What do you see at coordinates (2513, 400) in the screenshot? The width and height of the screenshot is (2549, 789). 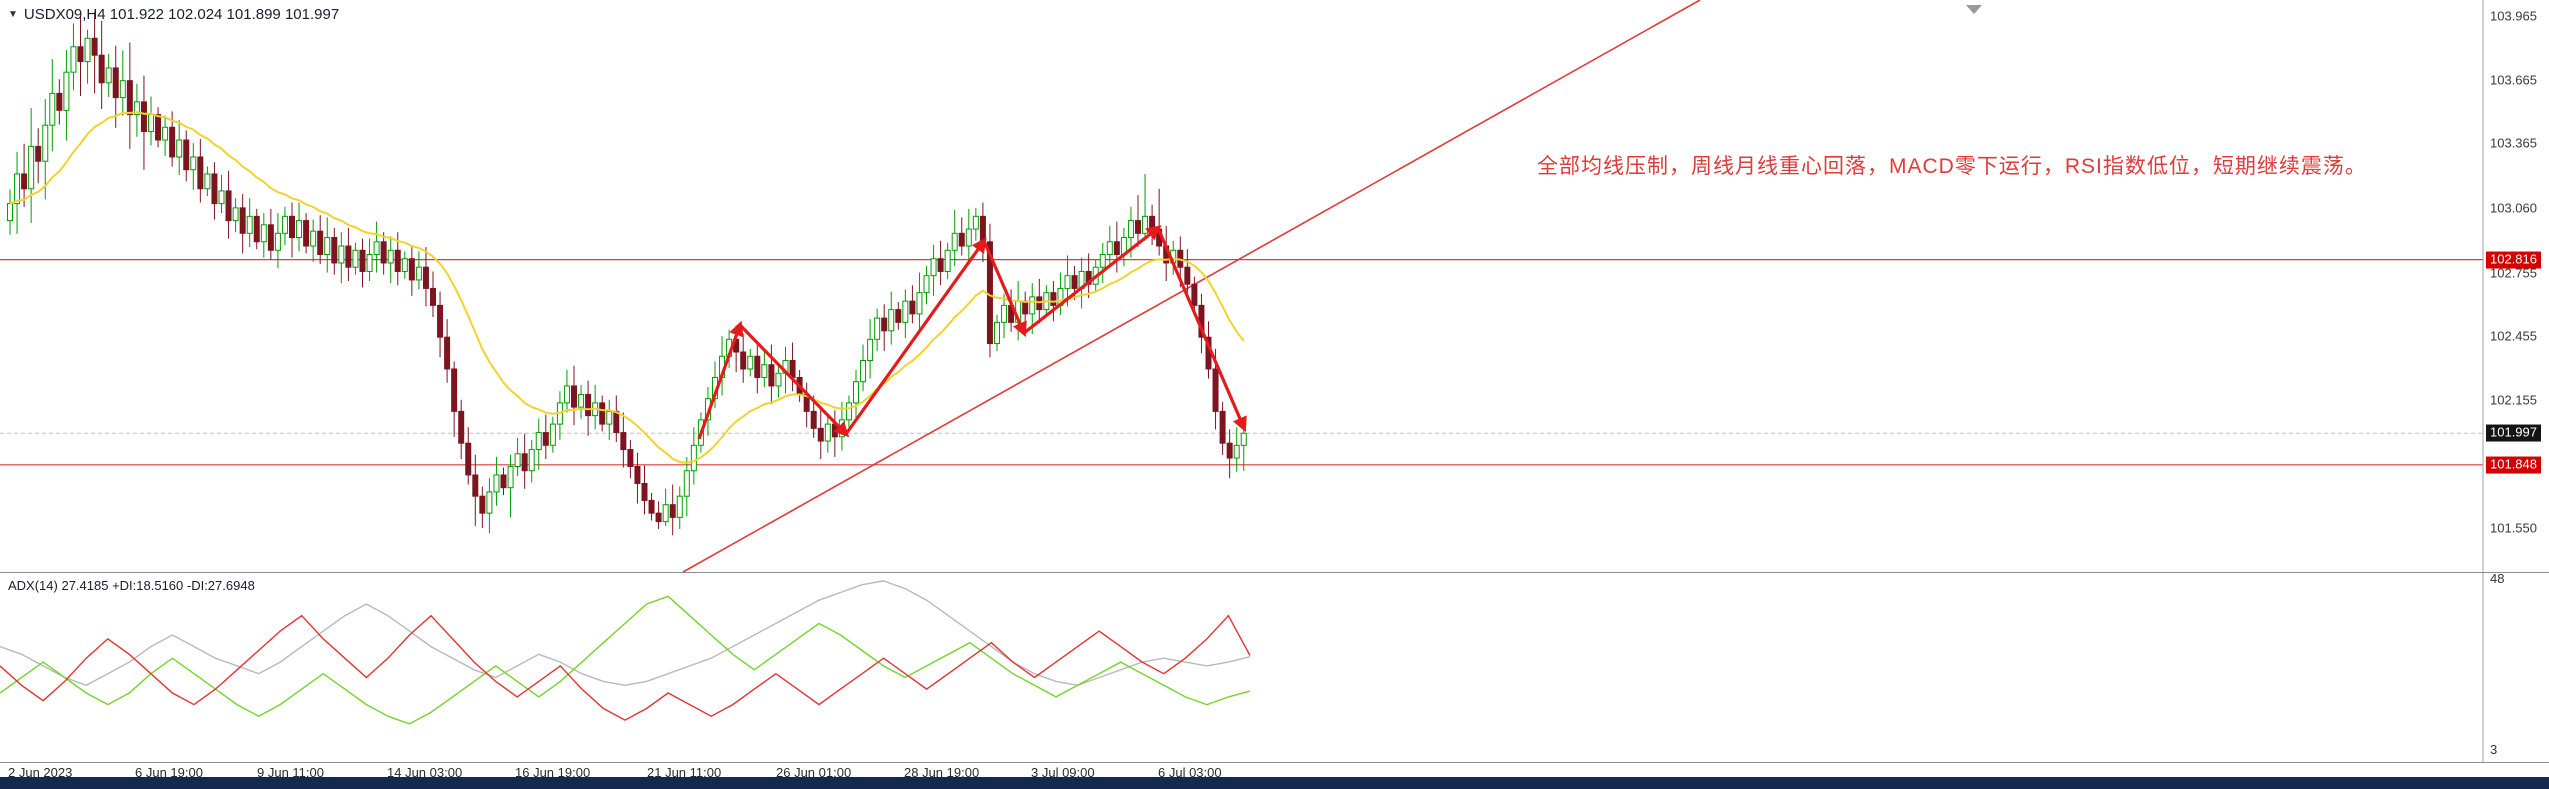 I see `price-tick-label: 102.155` at bounding box center [2513, 400].